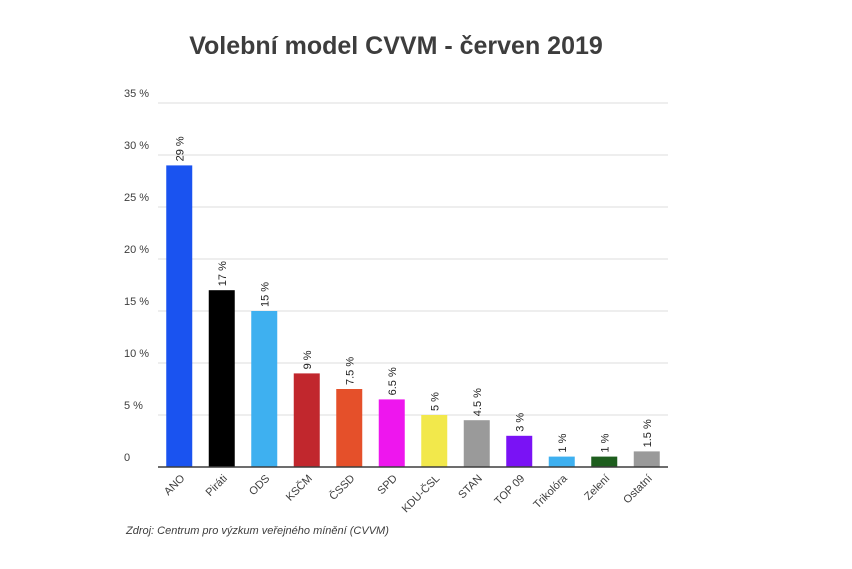 The image size is (852, 569). What do you see at coordinates (136, 198) in the screenshot?
I see `y-tick-label: 25 %` at bounding box center [136, 198].